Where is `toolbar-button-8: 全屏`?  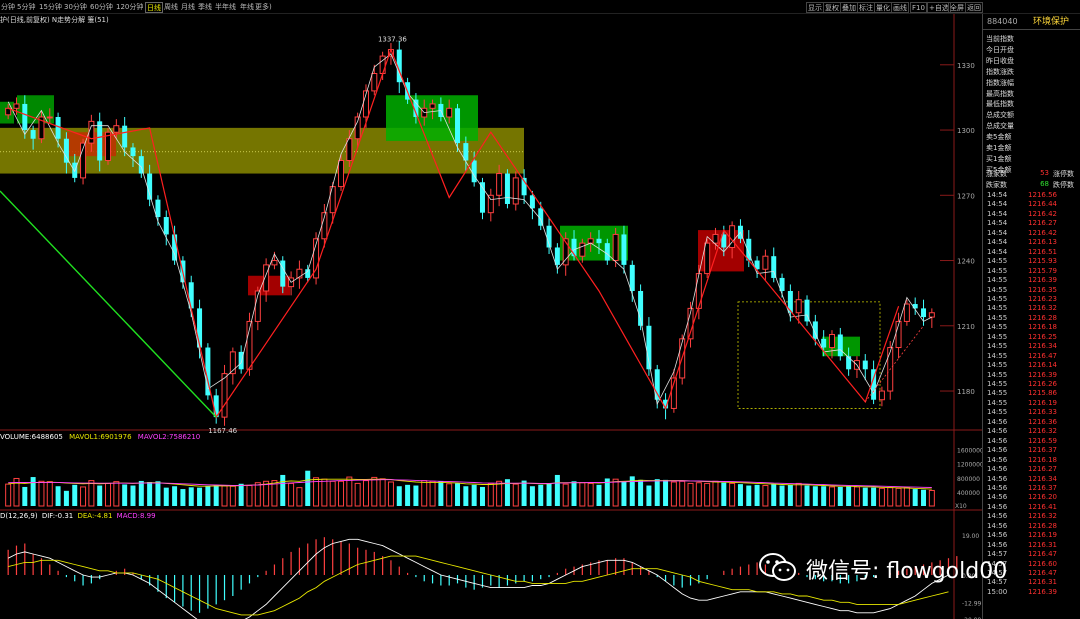
toolbar-button-8: 全屏 is located at coordinates (957, 7).